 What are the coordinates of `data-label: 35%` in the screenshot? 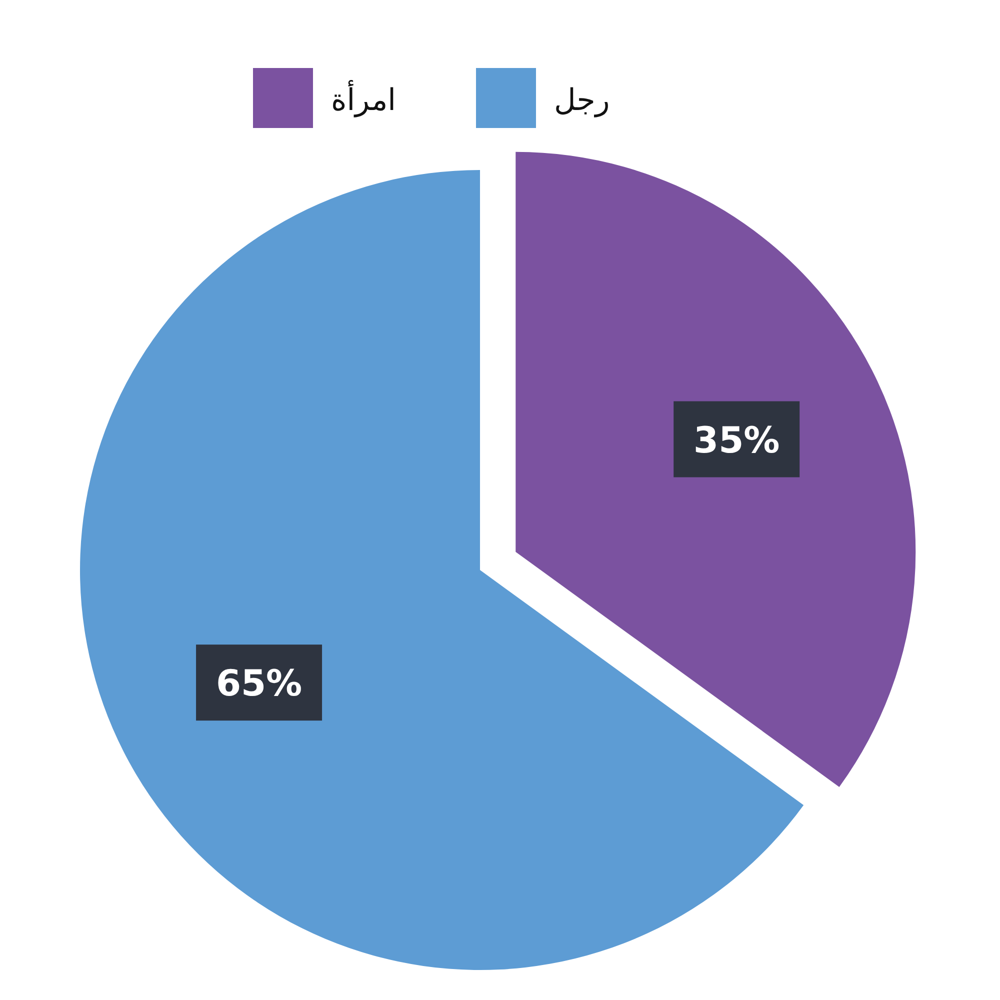 It's located at (737, 441).